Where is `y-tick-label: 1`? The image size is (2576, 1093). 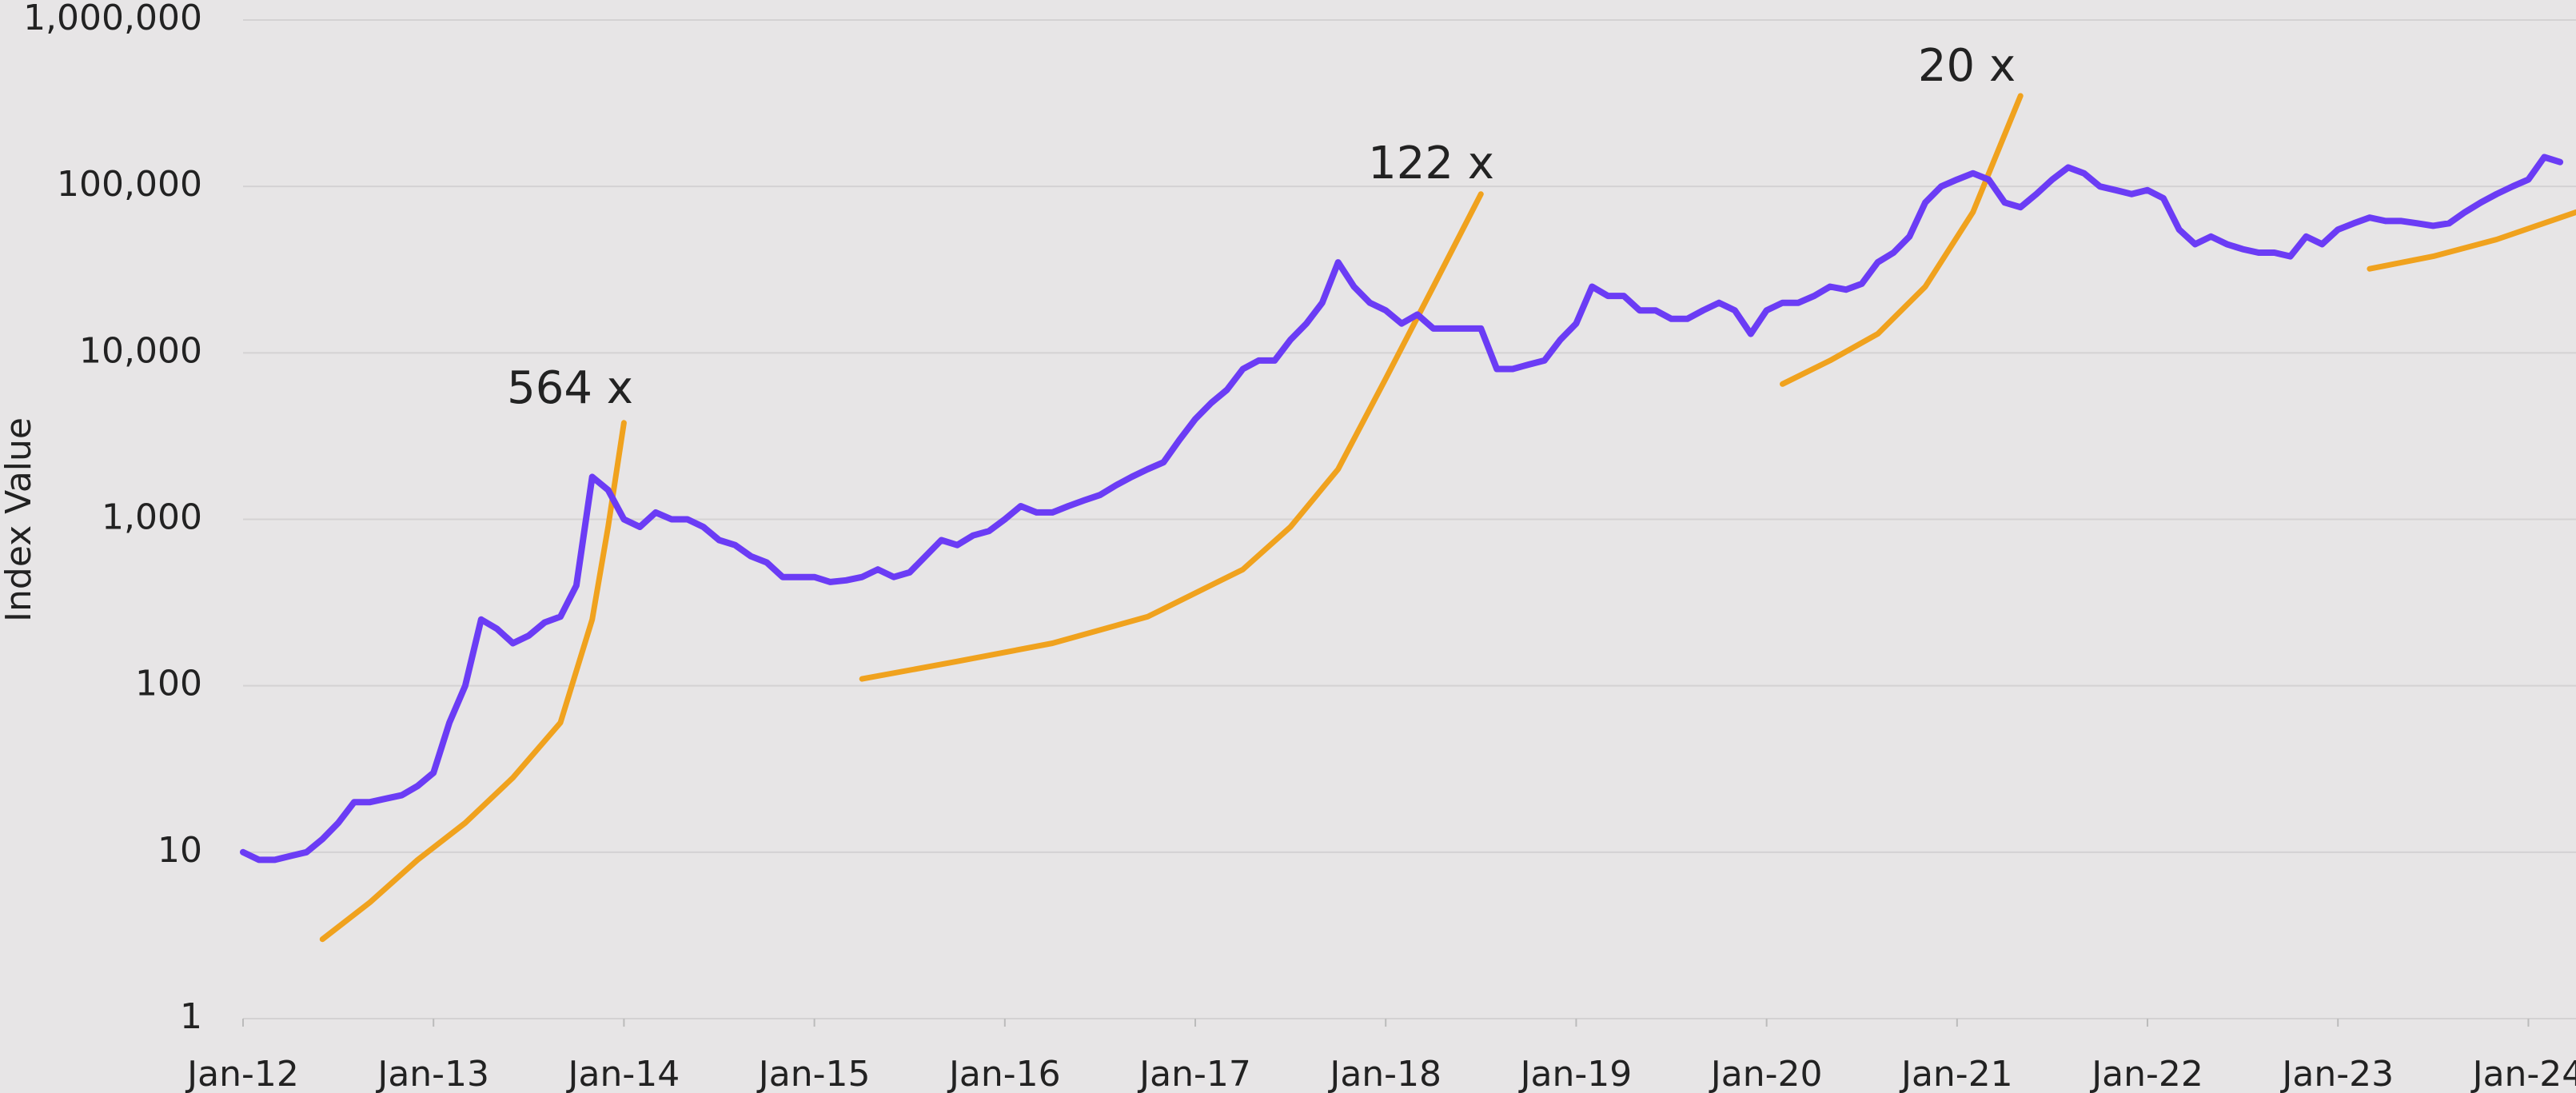 y-tick-label: 1 is located at coordinates (191, 1016).